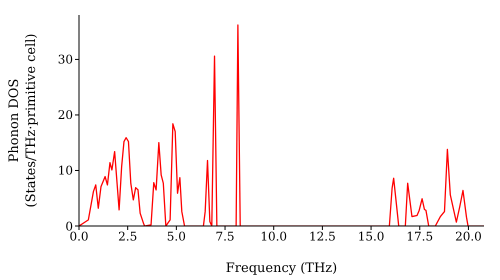 This screenshot has width=500, height=280. What do you see at coordinates (23, 120) in the screenshot?
I see `y-axis-title: Phonon DOS (States/THz·primitive cell)` at bounding box center [23, 120].